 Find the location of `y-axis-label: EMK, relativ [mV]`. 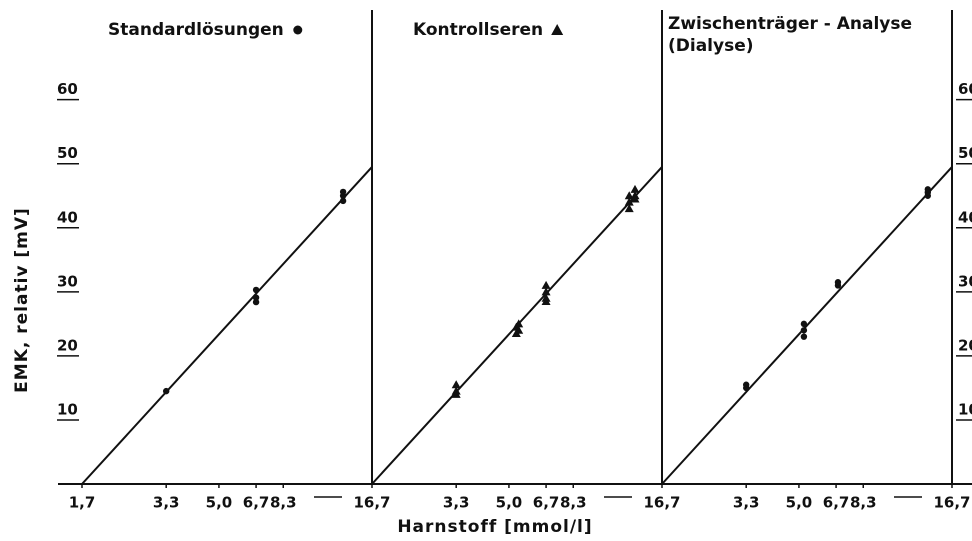

y-axis-label: EMK, relativ [mV] is located at coordinates (22, 300).